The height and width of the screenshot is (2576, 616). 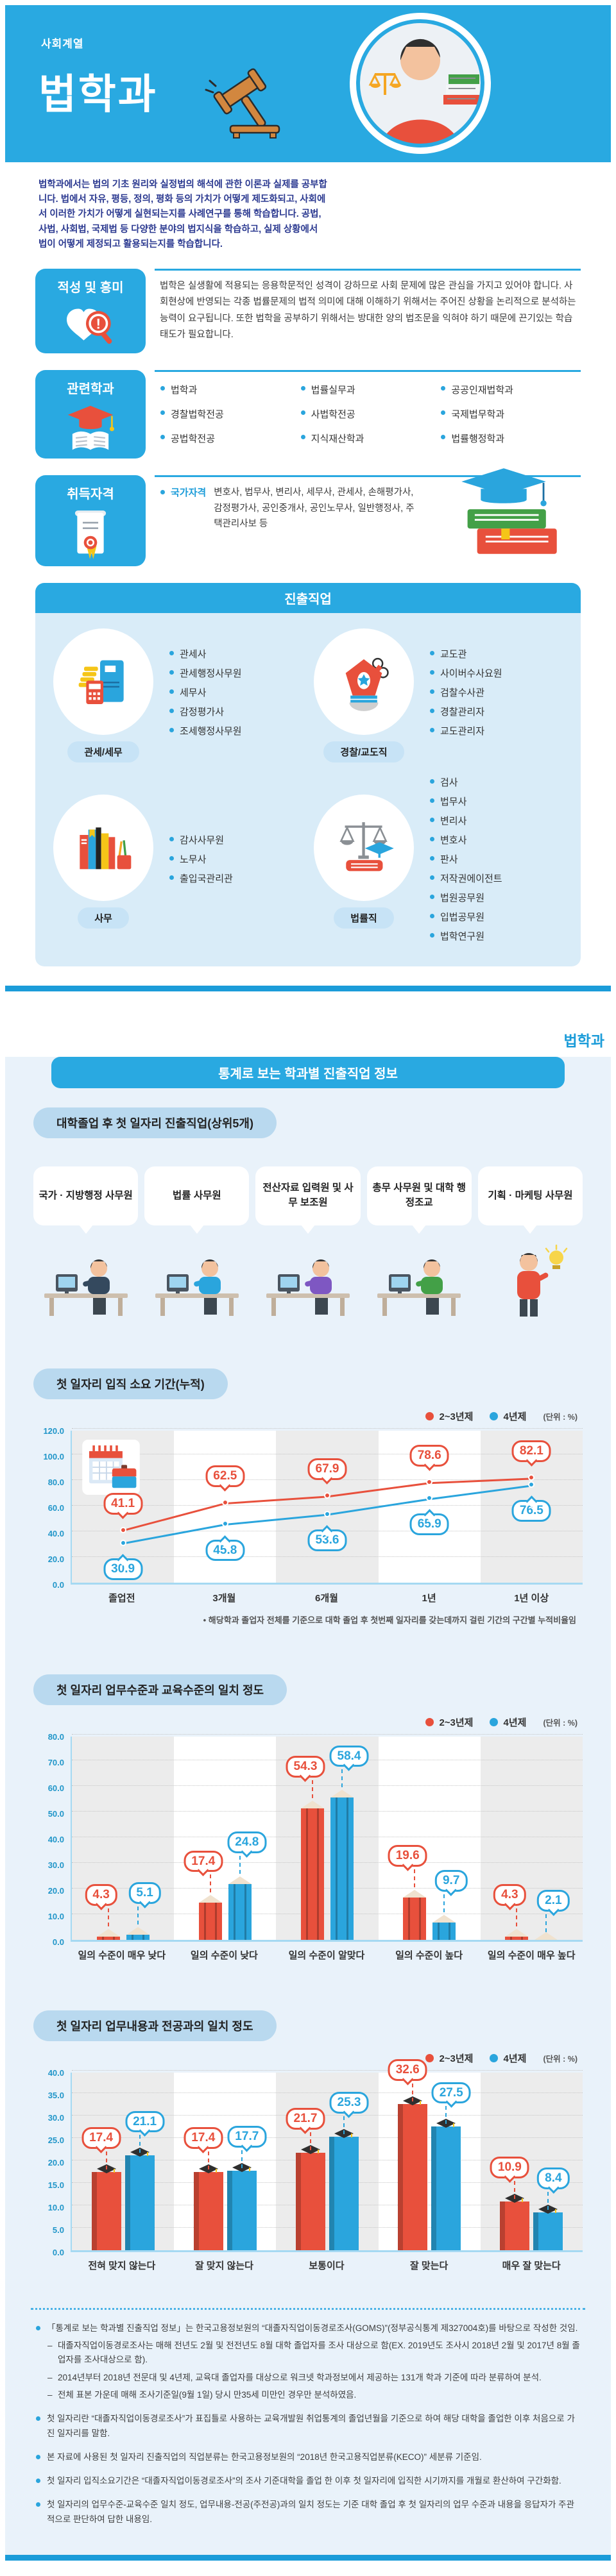 I want to click on first-job-bubble: 기획 · 마케팅 사무원, so click(x=530, y=1195).